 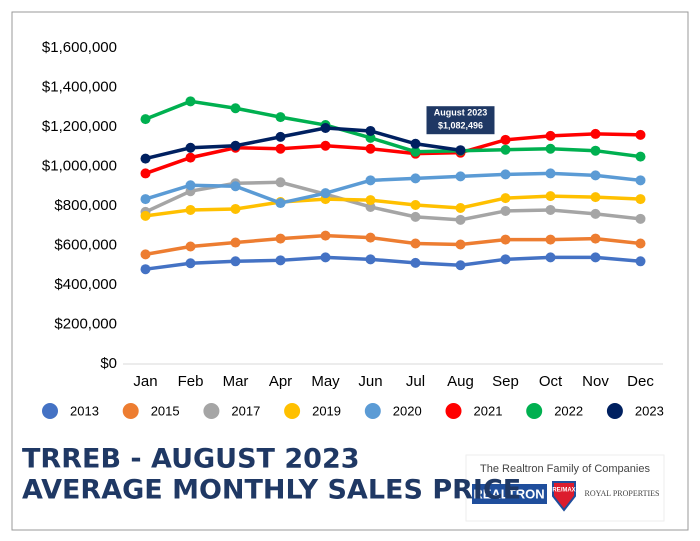 I want to click on logo: REALTRON, so click(x=508, y=493).